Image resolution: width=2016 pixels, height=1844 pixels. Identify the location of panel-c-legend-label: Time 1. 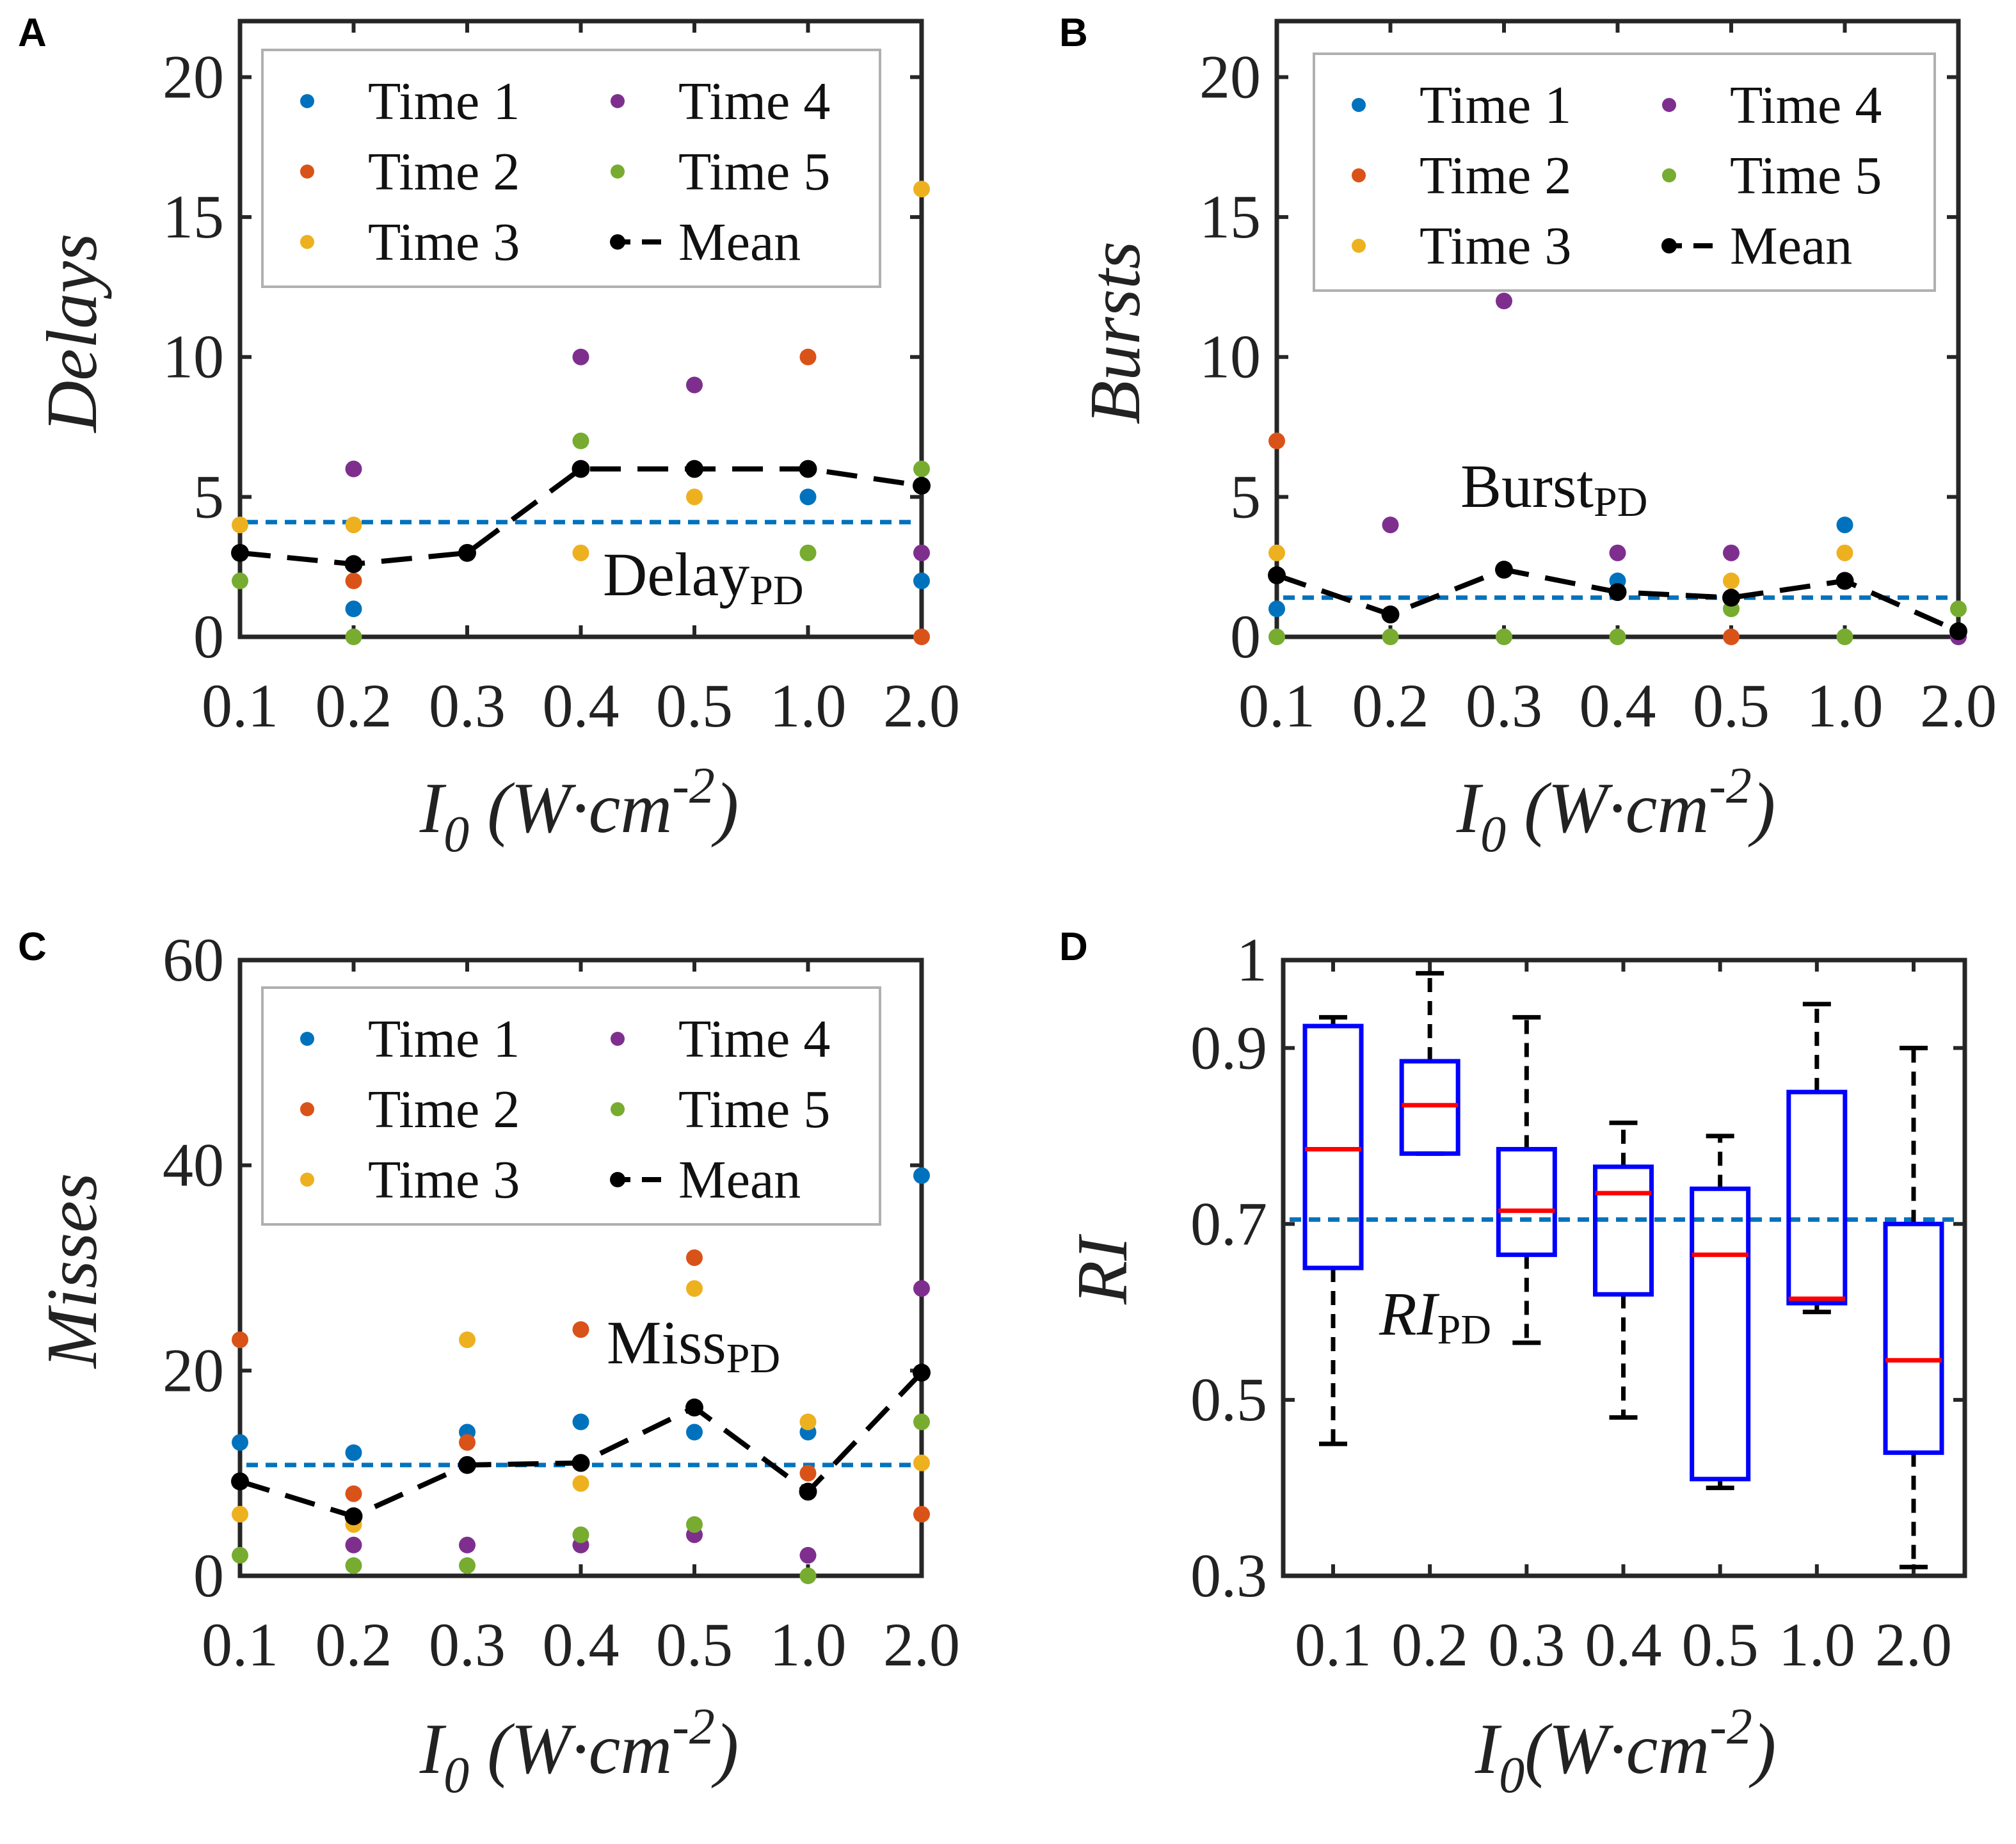
(444, 1039).